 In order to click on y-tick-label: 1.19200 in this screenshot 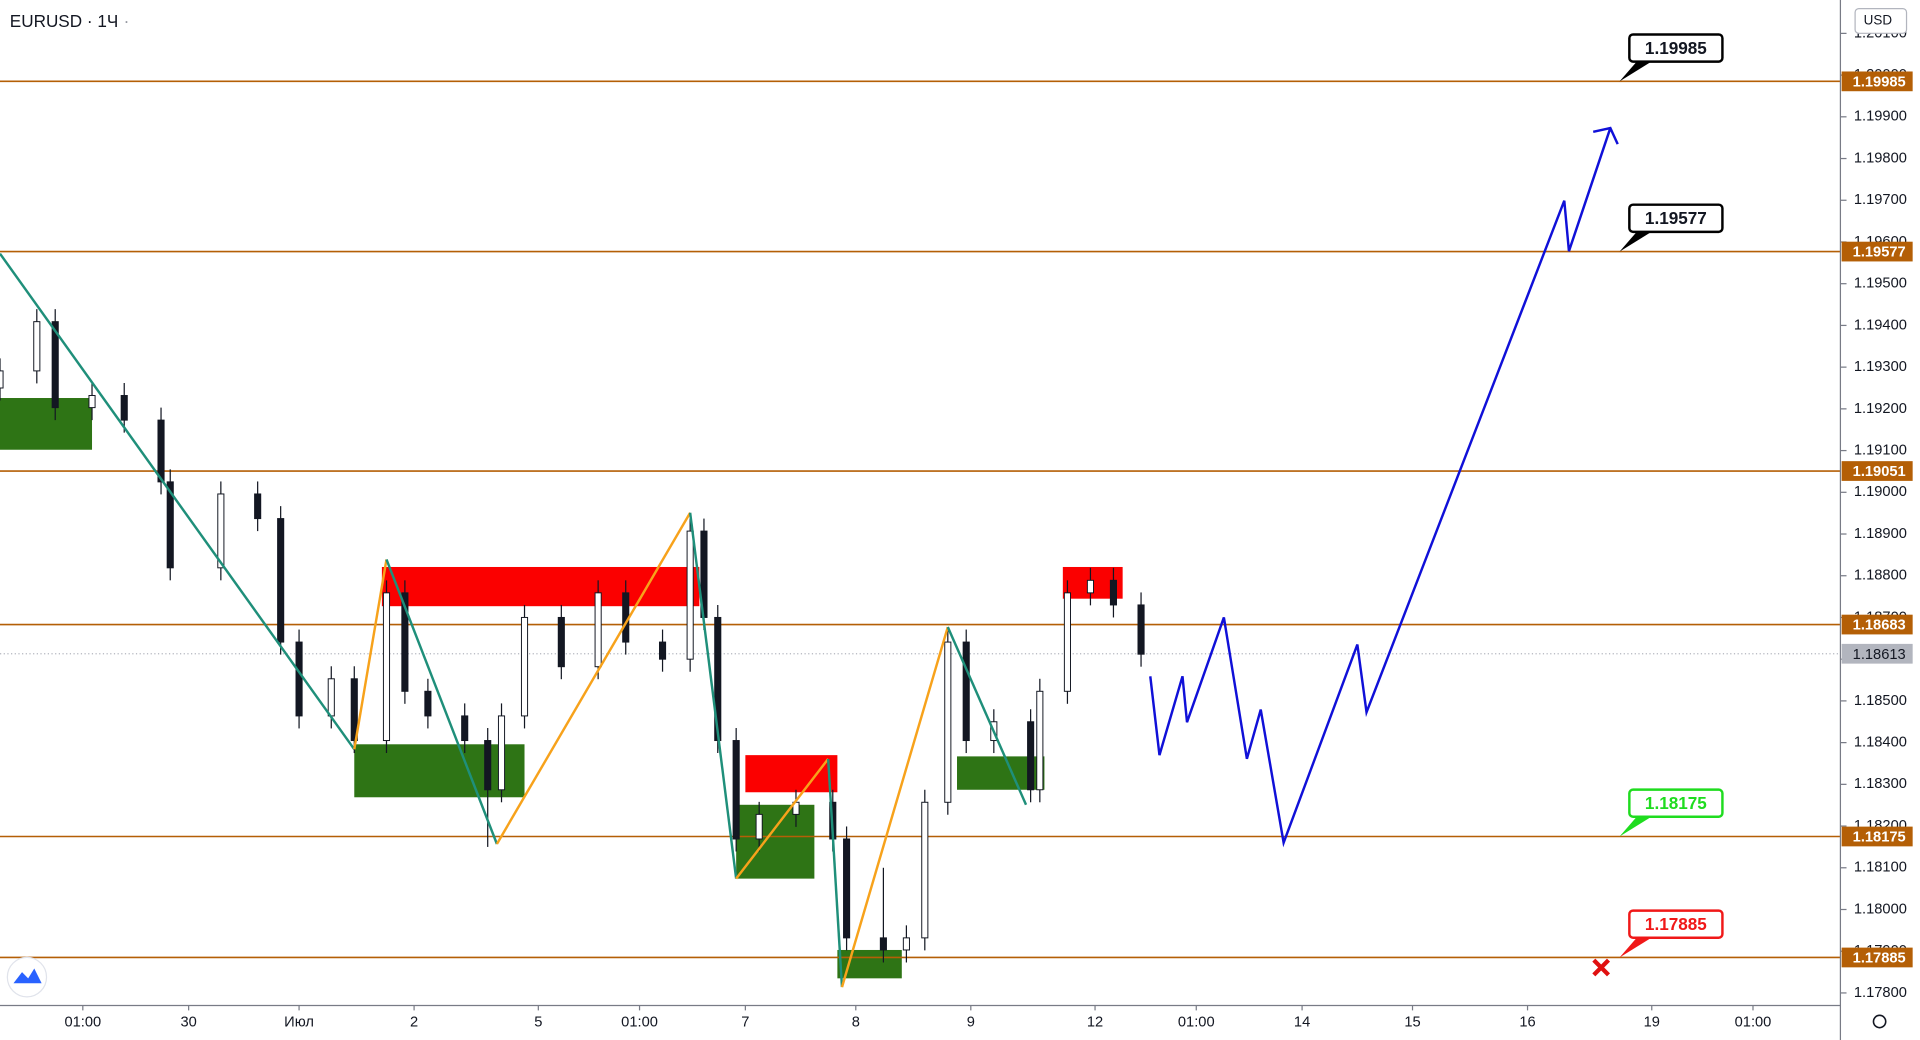, I will do `click(1880, 409)`.